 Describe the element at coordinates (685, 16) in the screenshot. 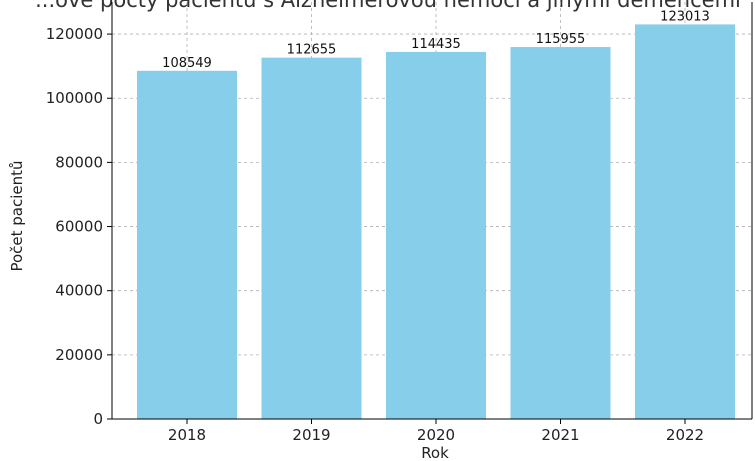

I see `data-label-2022: 123013` at that location.